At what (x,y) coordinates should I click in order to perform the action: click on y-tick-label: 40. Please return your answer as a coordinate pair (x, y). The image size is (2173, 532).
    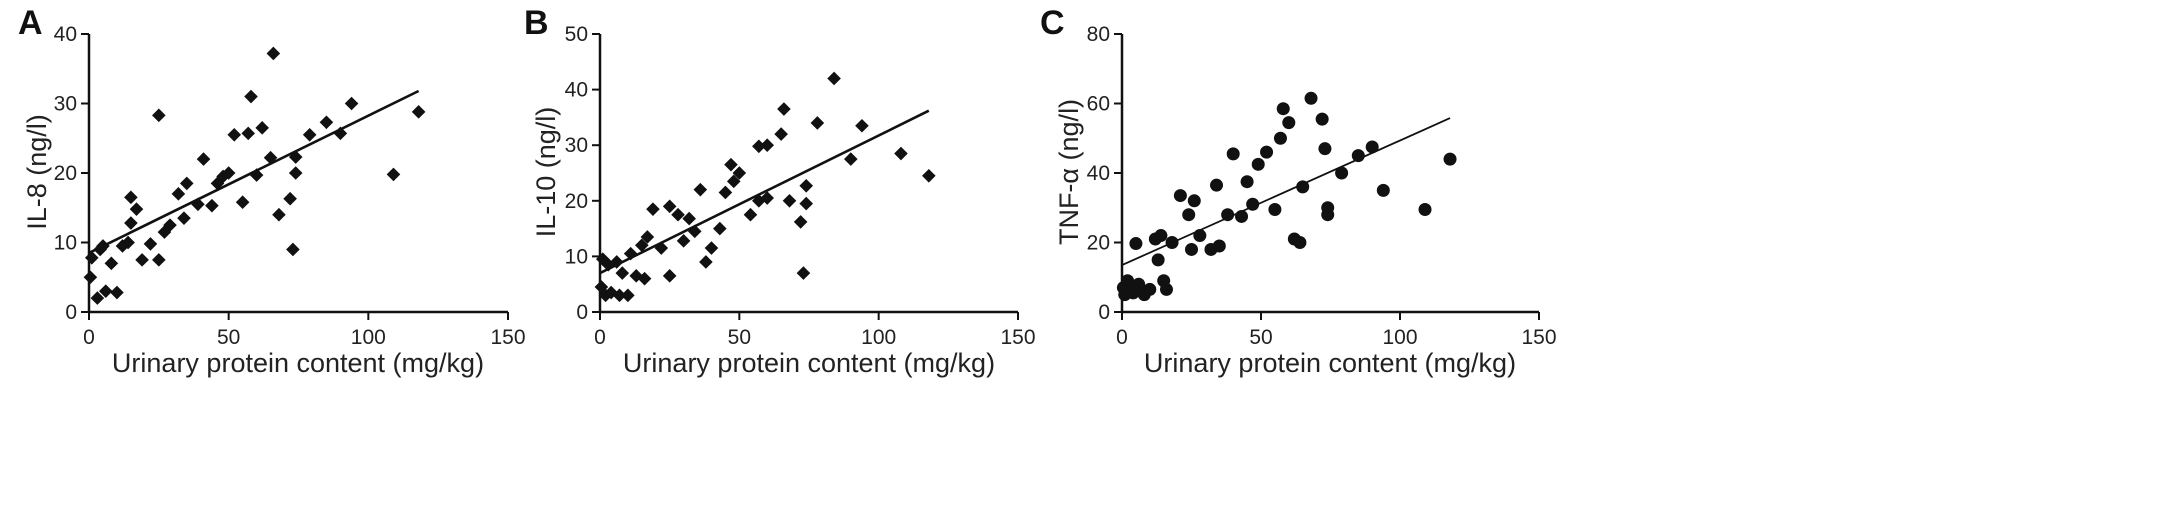
    Looking at the image, I should click on (65, 34).